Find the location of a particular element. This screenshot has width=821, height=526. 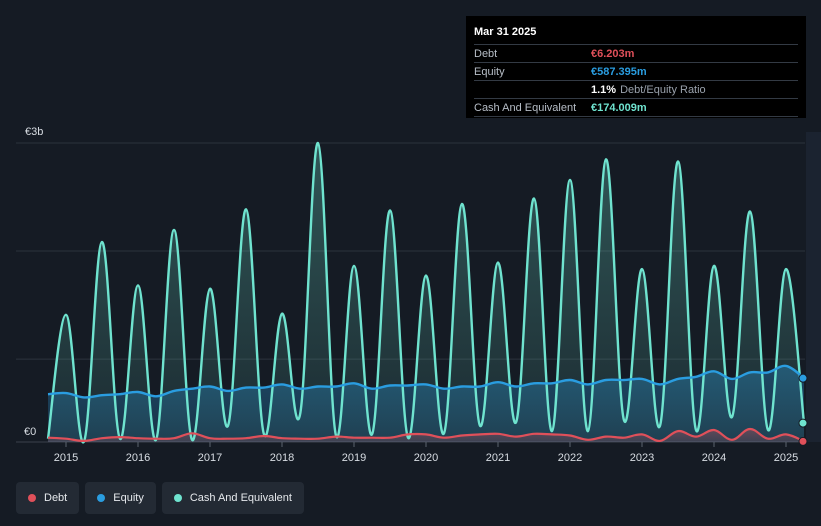

tooltip-ratio-value: 1.1% is located at coordinates (604, 89).